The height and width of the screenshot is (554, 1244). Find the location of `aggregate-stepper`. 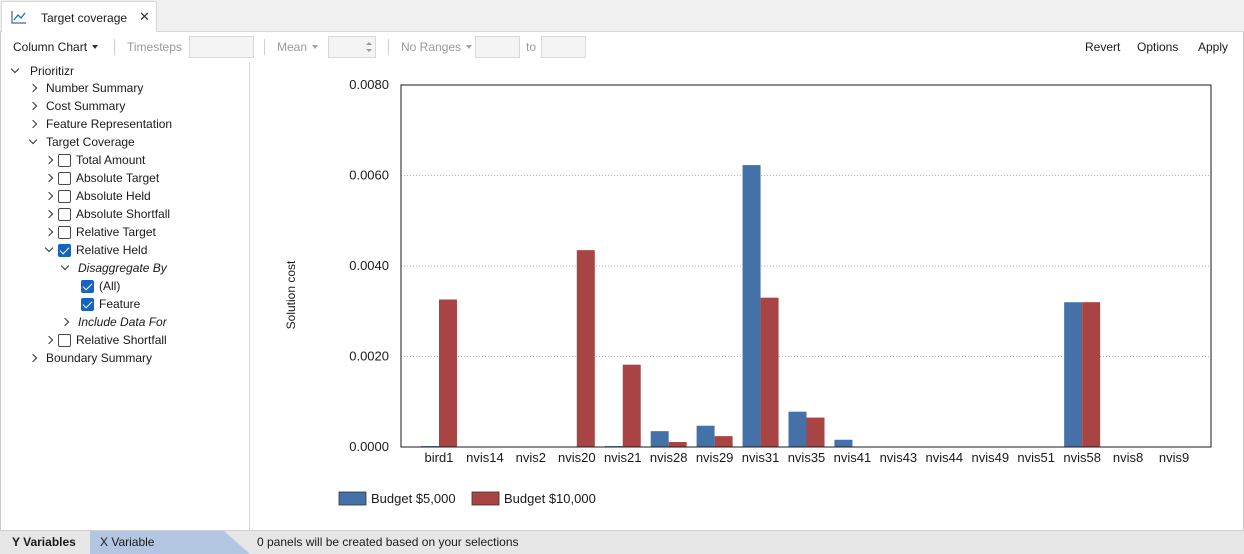

aggregate-stepper is located at coordinates (352, 47).